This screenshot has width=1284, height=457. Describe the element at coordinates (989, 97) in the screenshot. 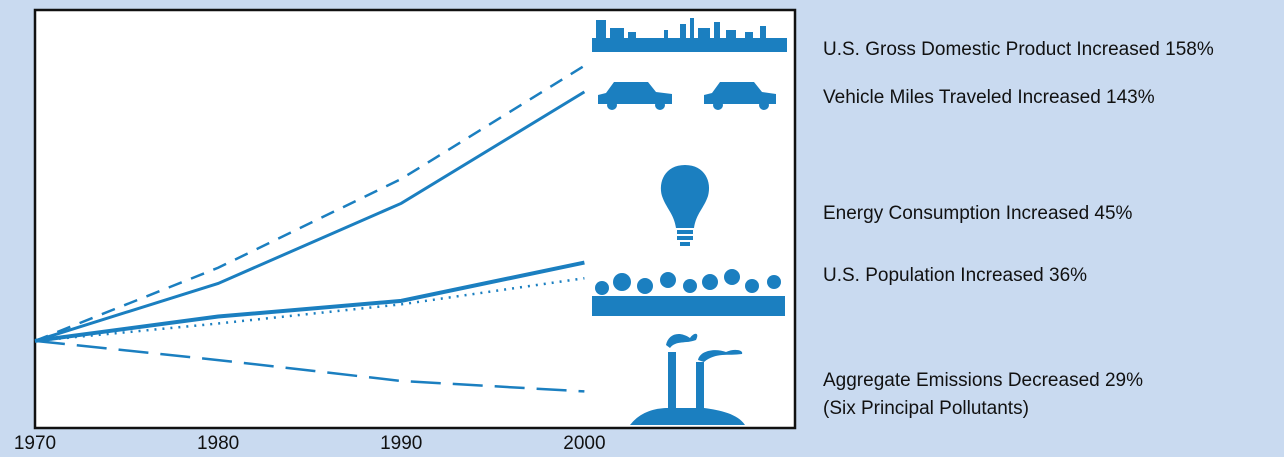

I see `series-label: Vehicle Miles Traveled Increased 143%` at that location.